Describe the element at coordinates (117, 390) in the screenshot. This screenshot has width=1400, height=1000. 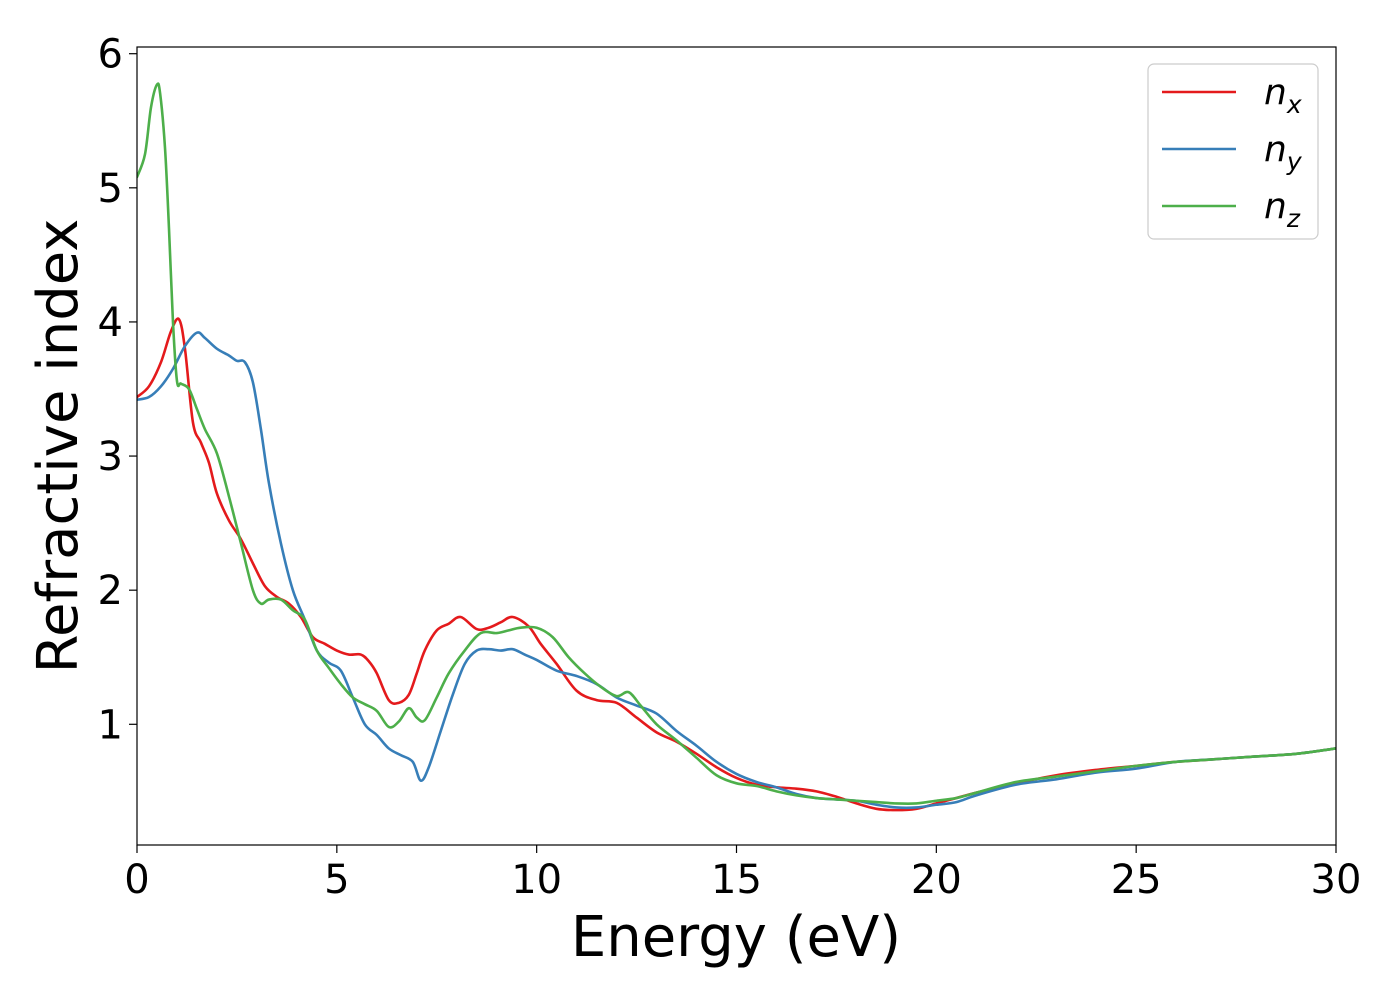
I see `y-axis-ticks: 1 2 3 4 5 6` at that location.